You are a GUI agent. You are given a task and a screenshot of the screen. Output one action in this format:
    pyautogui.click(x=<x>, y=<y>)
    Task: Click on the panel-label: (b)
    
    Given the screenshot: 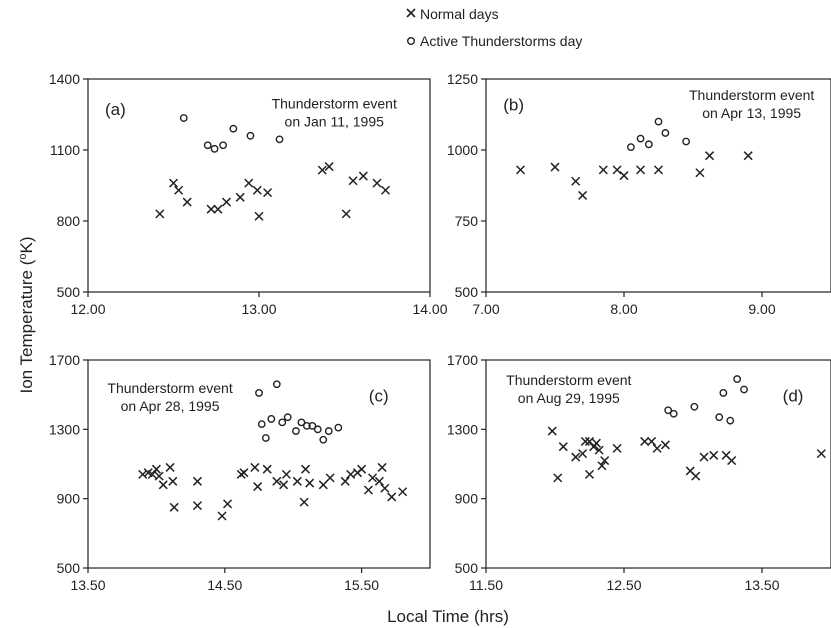 What is the action you would take?
    pyautogui.click(x=513, y=105)
    